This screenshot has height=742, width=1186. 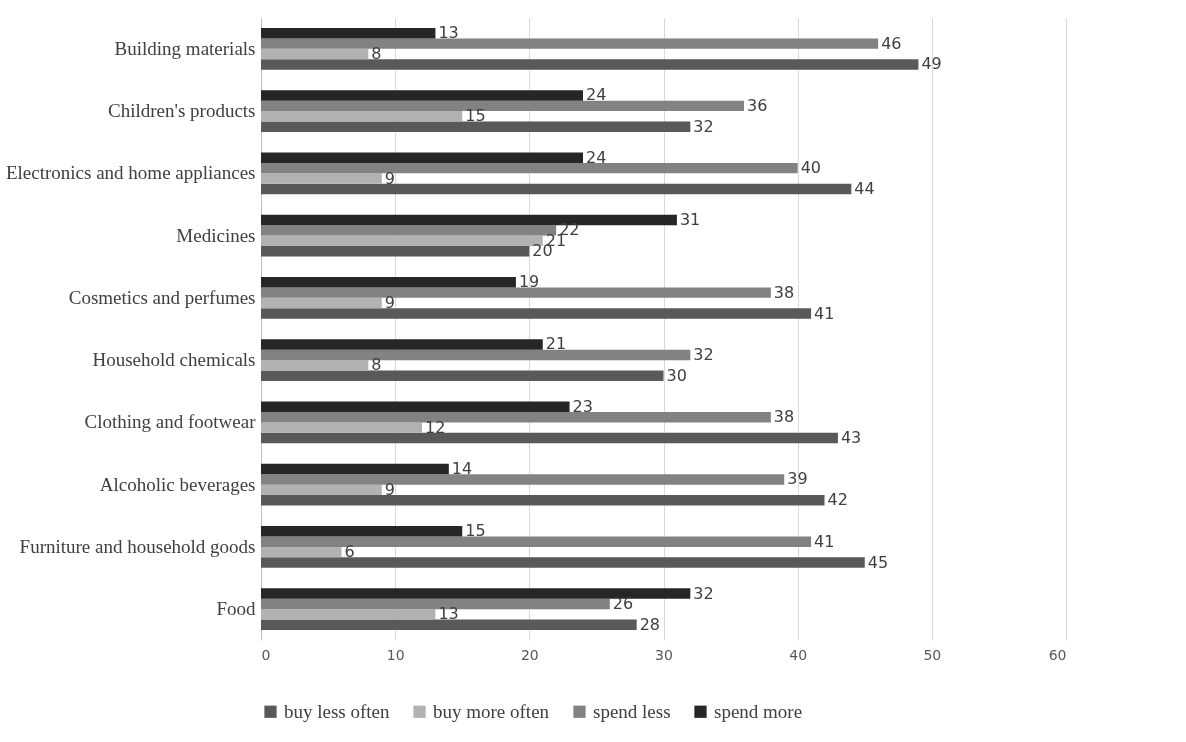 What do you see at coordinates (864, 188) in the screenshot?
I see `data-label: 44` at bounding box center [864, 188].